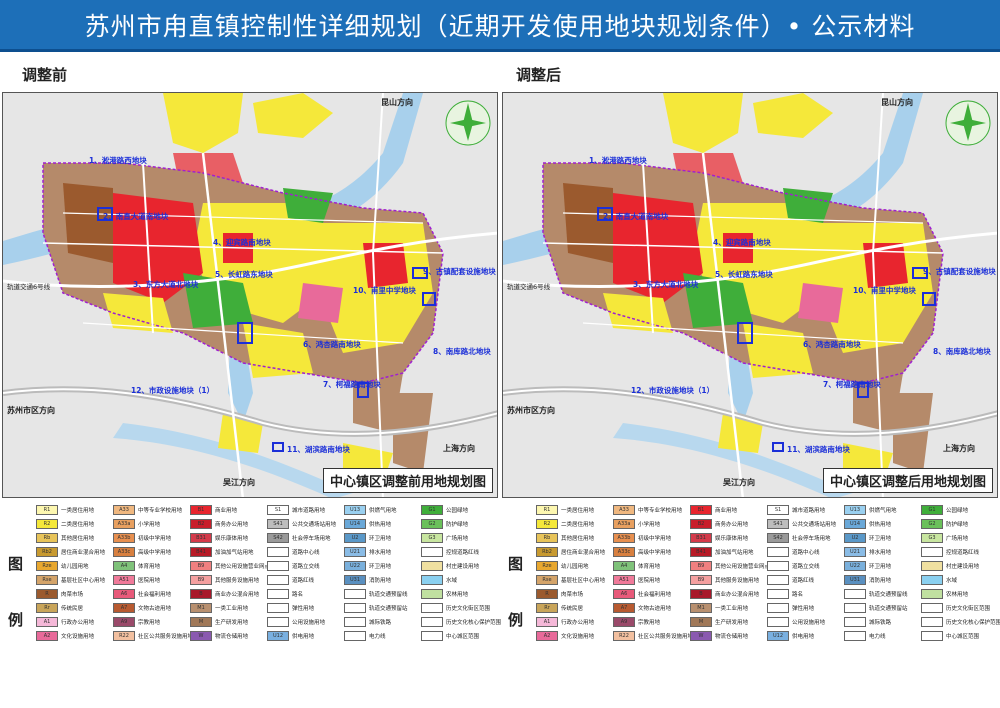  I want to click on legend-swatch: G3, so click(432, 538).